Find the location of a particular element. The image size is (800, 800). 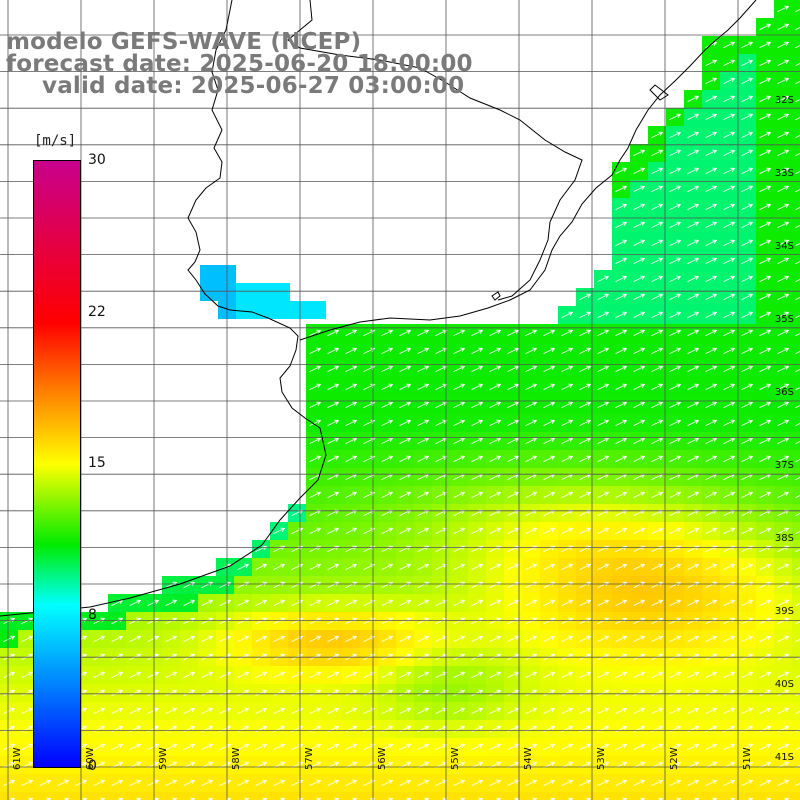

lat-label: 38S is located at coordinates (784, 538).